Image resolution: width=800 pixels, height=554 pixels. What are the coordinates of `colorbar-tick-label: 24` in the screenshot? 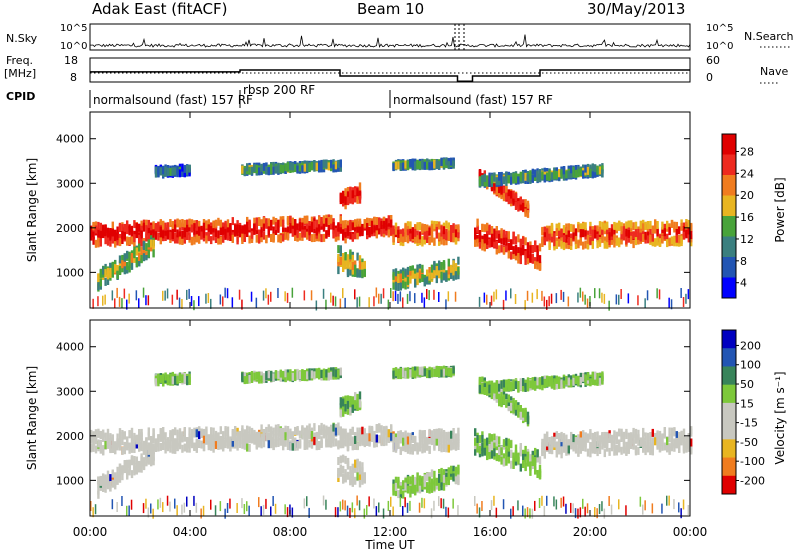 It's located at (747, 173).